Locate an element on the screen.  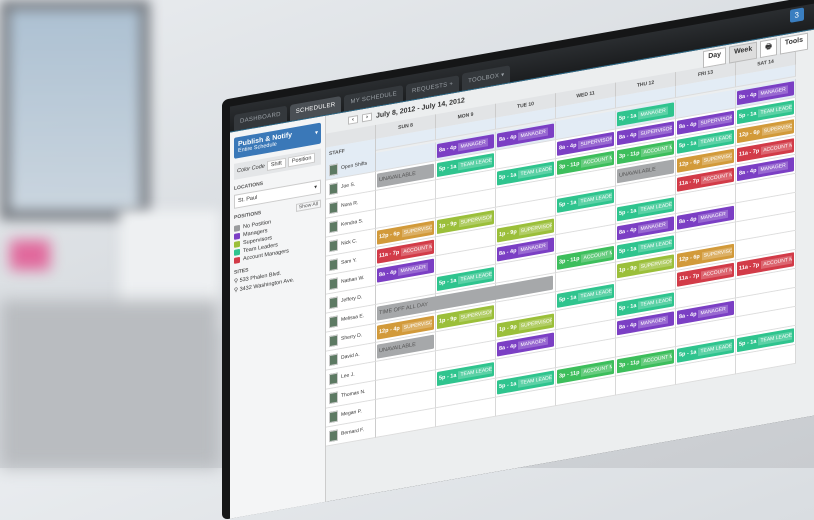
next-week-button: › is located at coordinates (367, 117).